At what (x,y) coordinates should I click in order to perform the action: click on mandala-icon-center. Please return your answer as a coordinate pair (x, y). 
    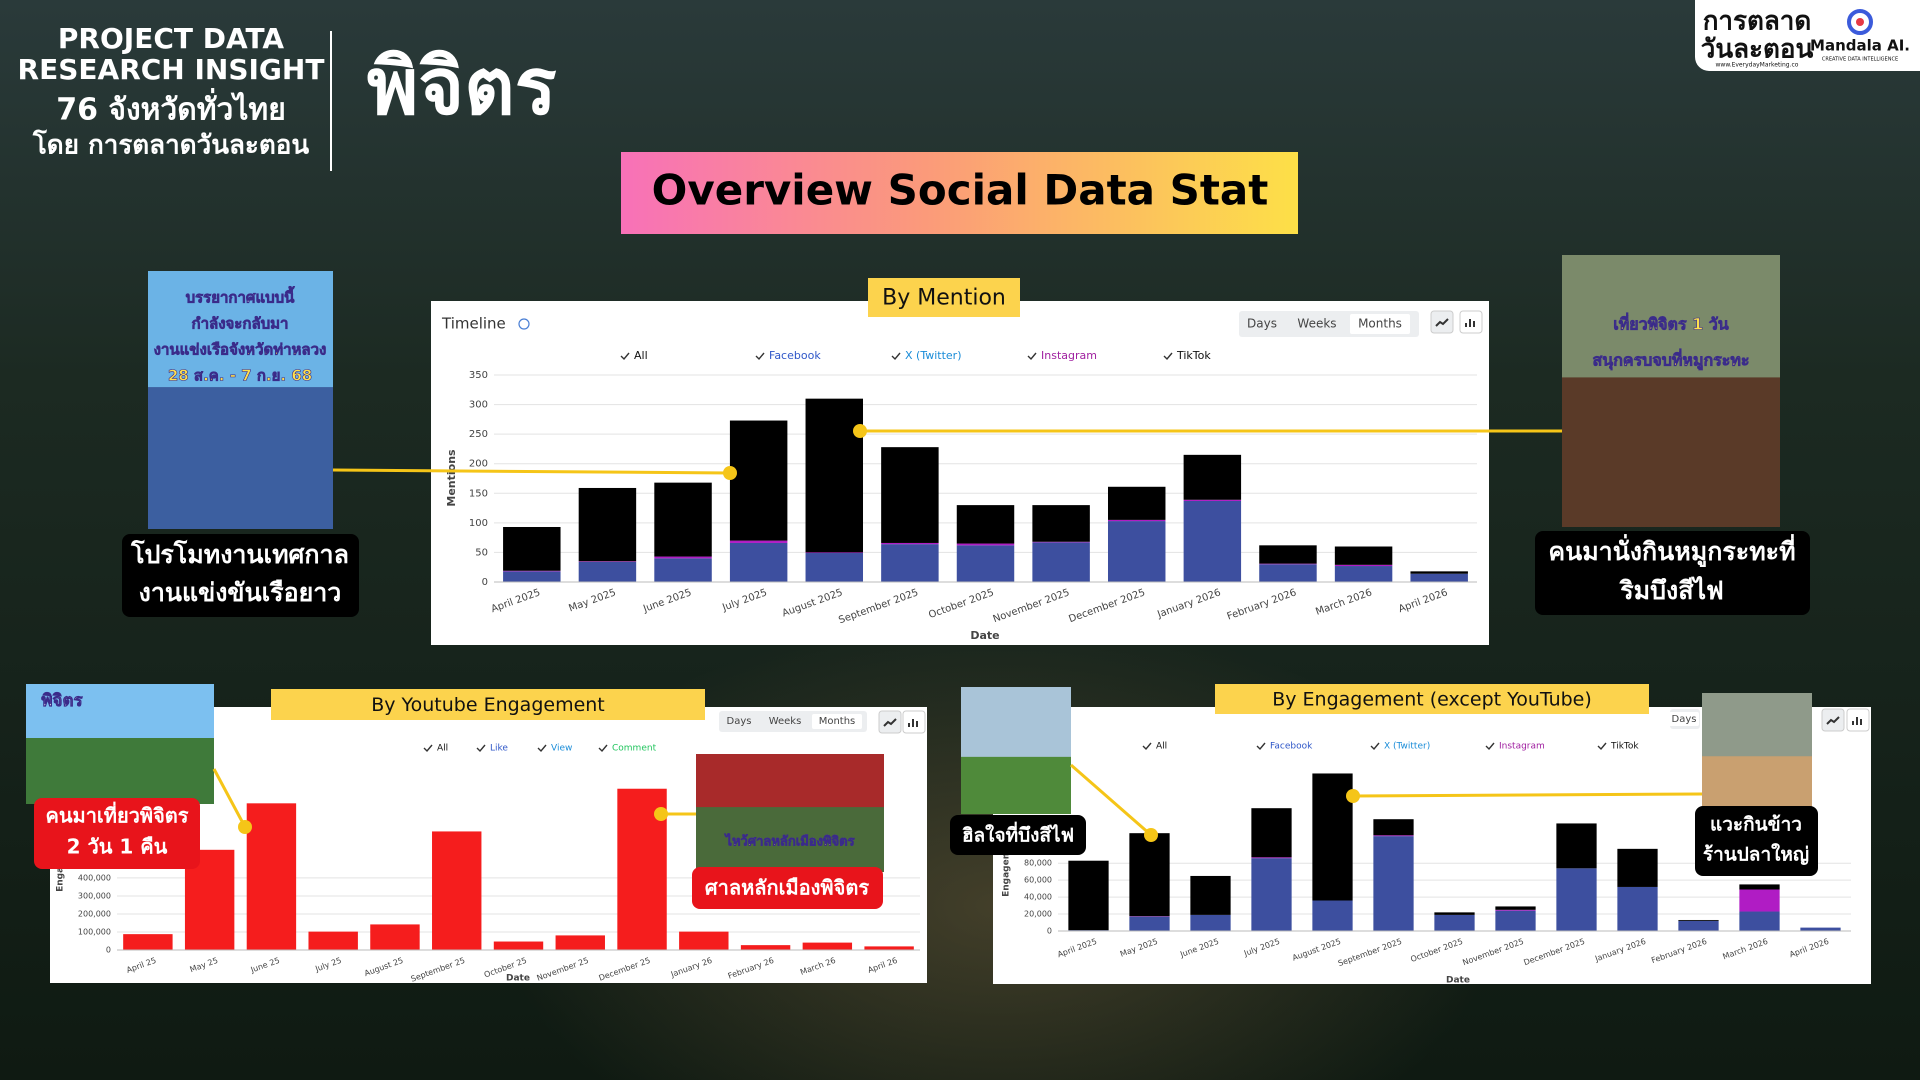
    Looking at the image, I should click on (1860, 22).